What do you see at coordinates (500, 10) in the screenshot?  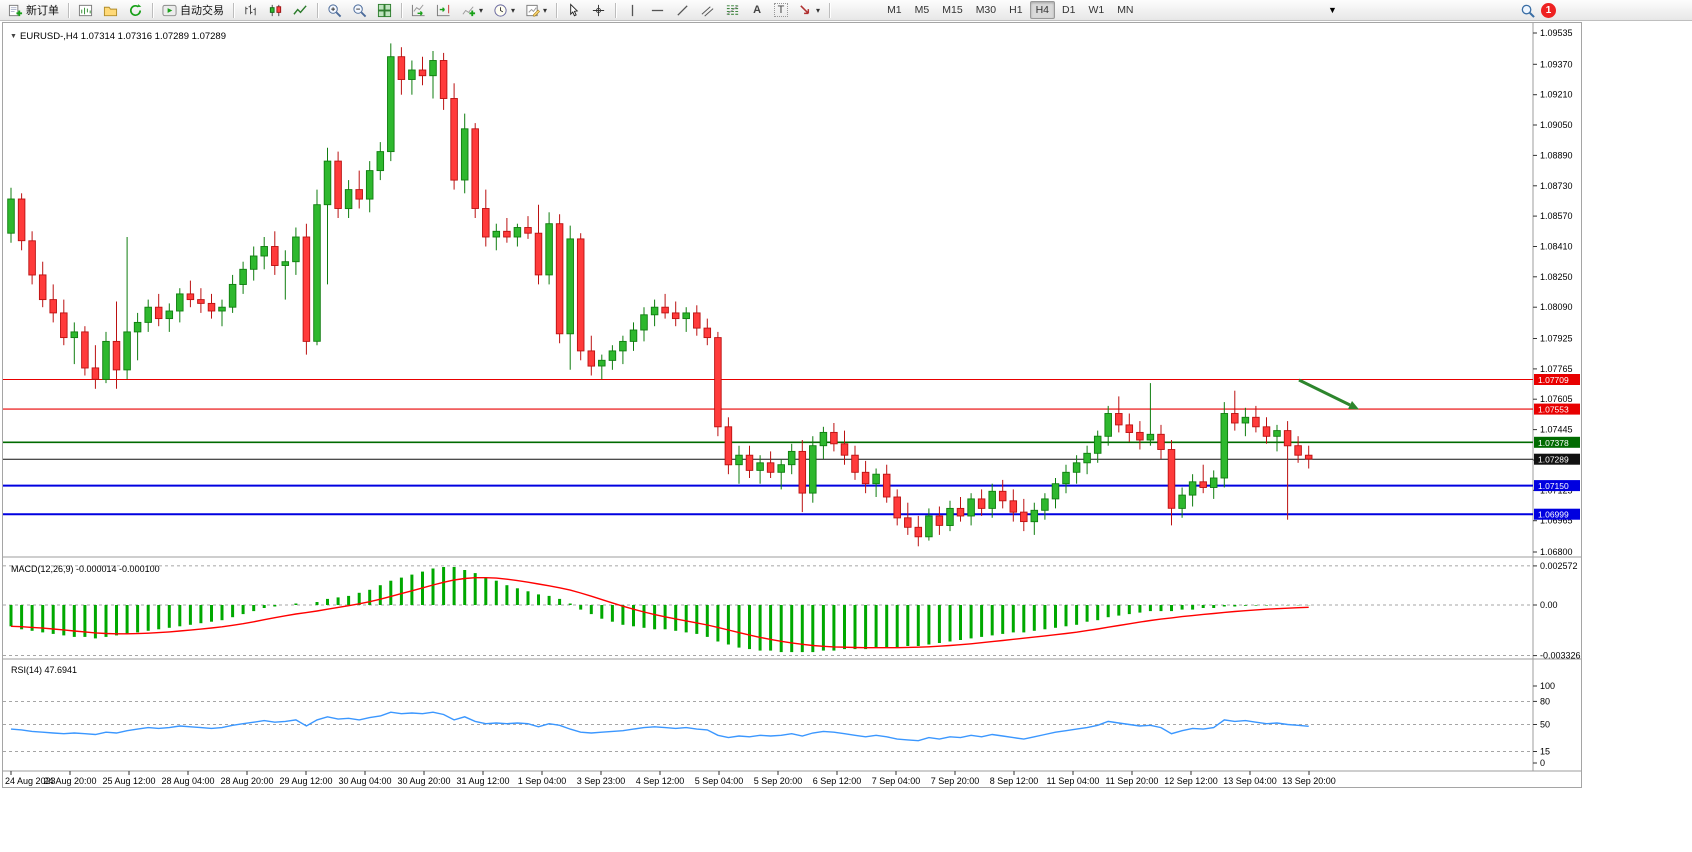 I see `periods-icon` at bounding box center [500, 10].